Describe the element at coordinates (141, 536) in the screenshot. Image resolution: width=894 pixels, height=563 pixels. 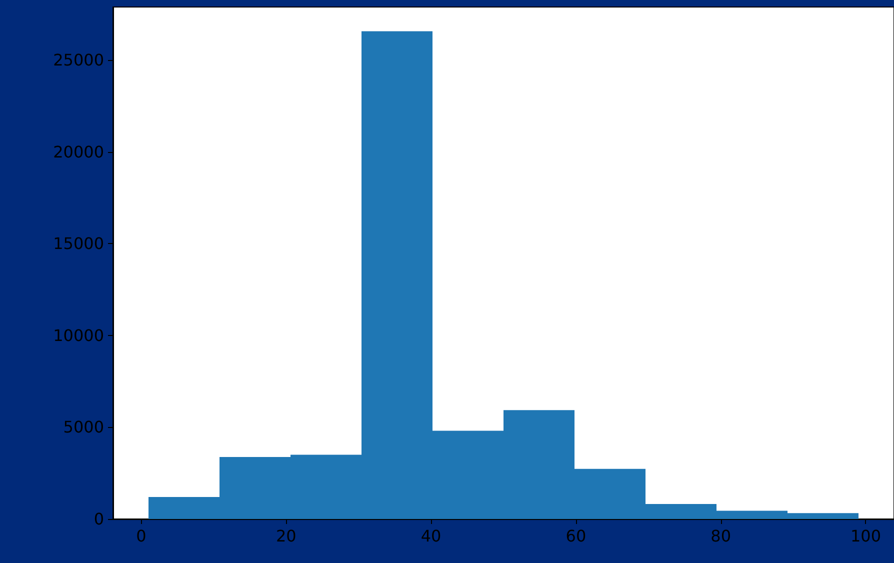
I see `x-tick-label: 0` at that location.